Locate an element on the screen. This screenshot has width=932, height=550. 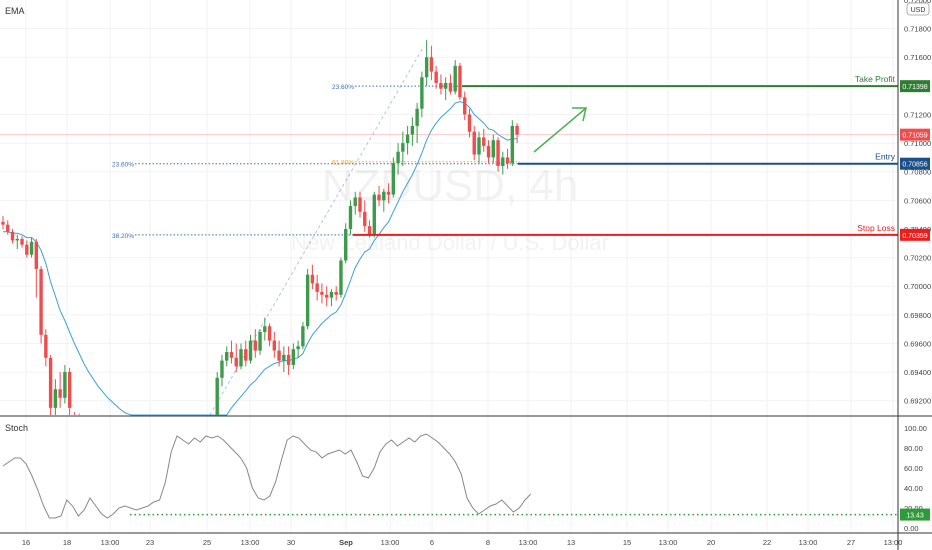
time-tick-label: 23 is located at coordinates (150, 542).